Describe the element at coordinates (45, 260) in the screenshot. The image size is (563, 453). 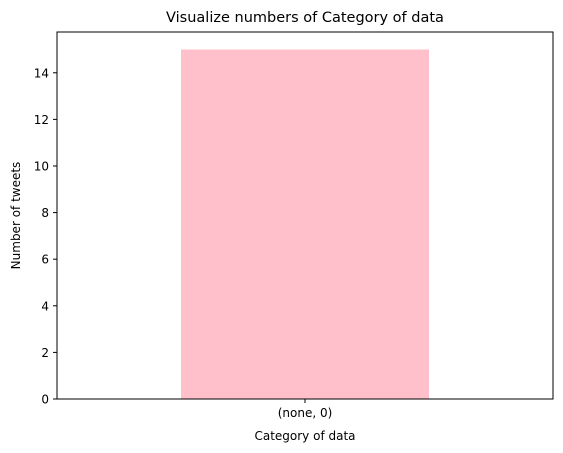
I see `y-tick-label: 6` at that location.